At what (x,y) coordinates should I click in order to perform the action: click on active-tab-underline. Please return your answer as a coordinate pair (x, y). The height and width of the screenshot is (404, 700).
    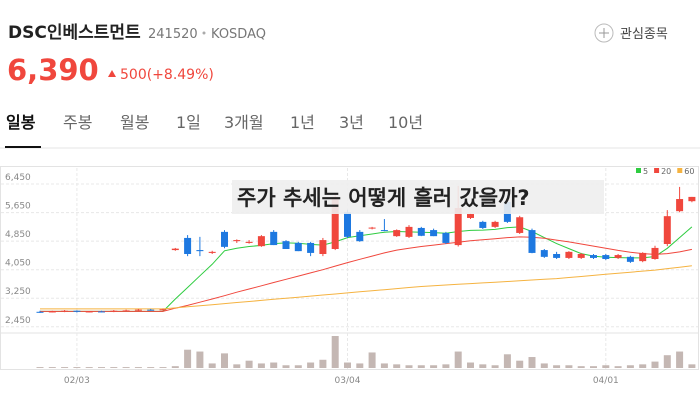
    Looking at the image, I should click on (23, 147).